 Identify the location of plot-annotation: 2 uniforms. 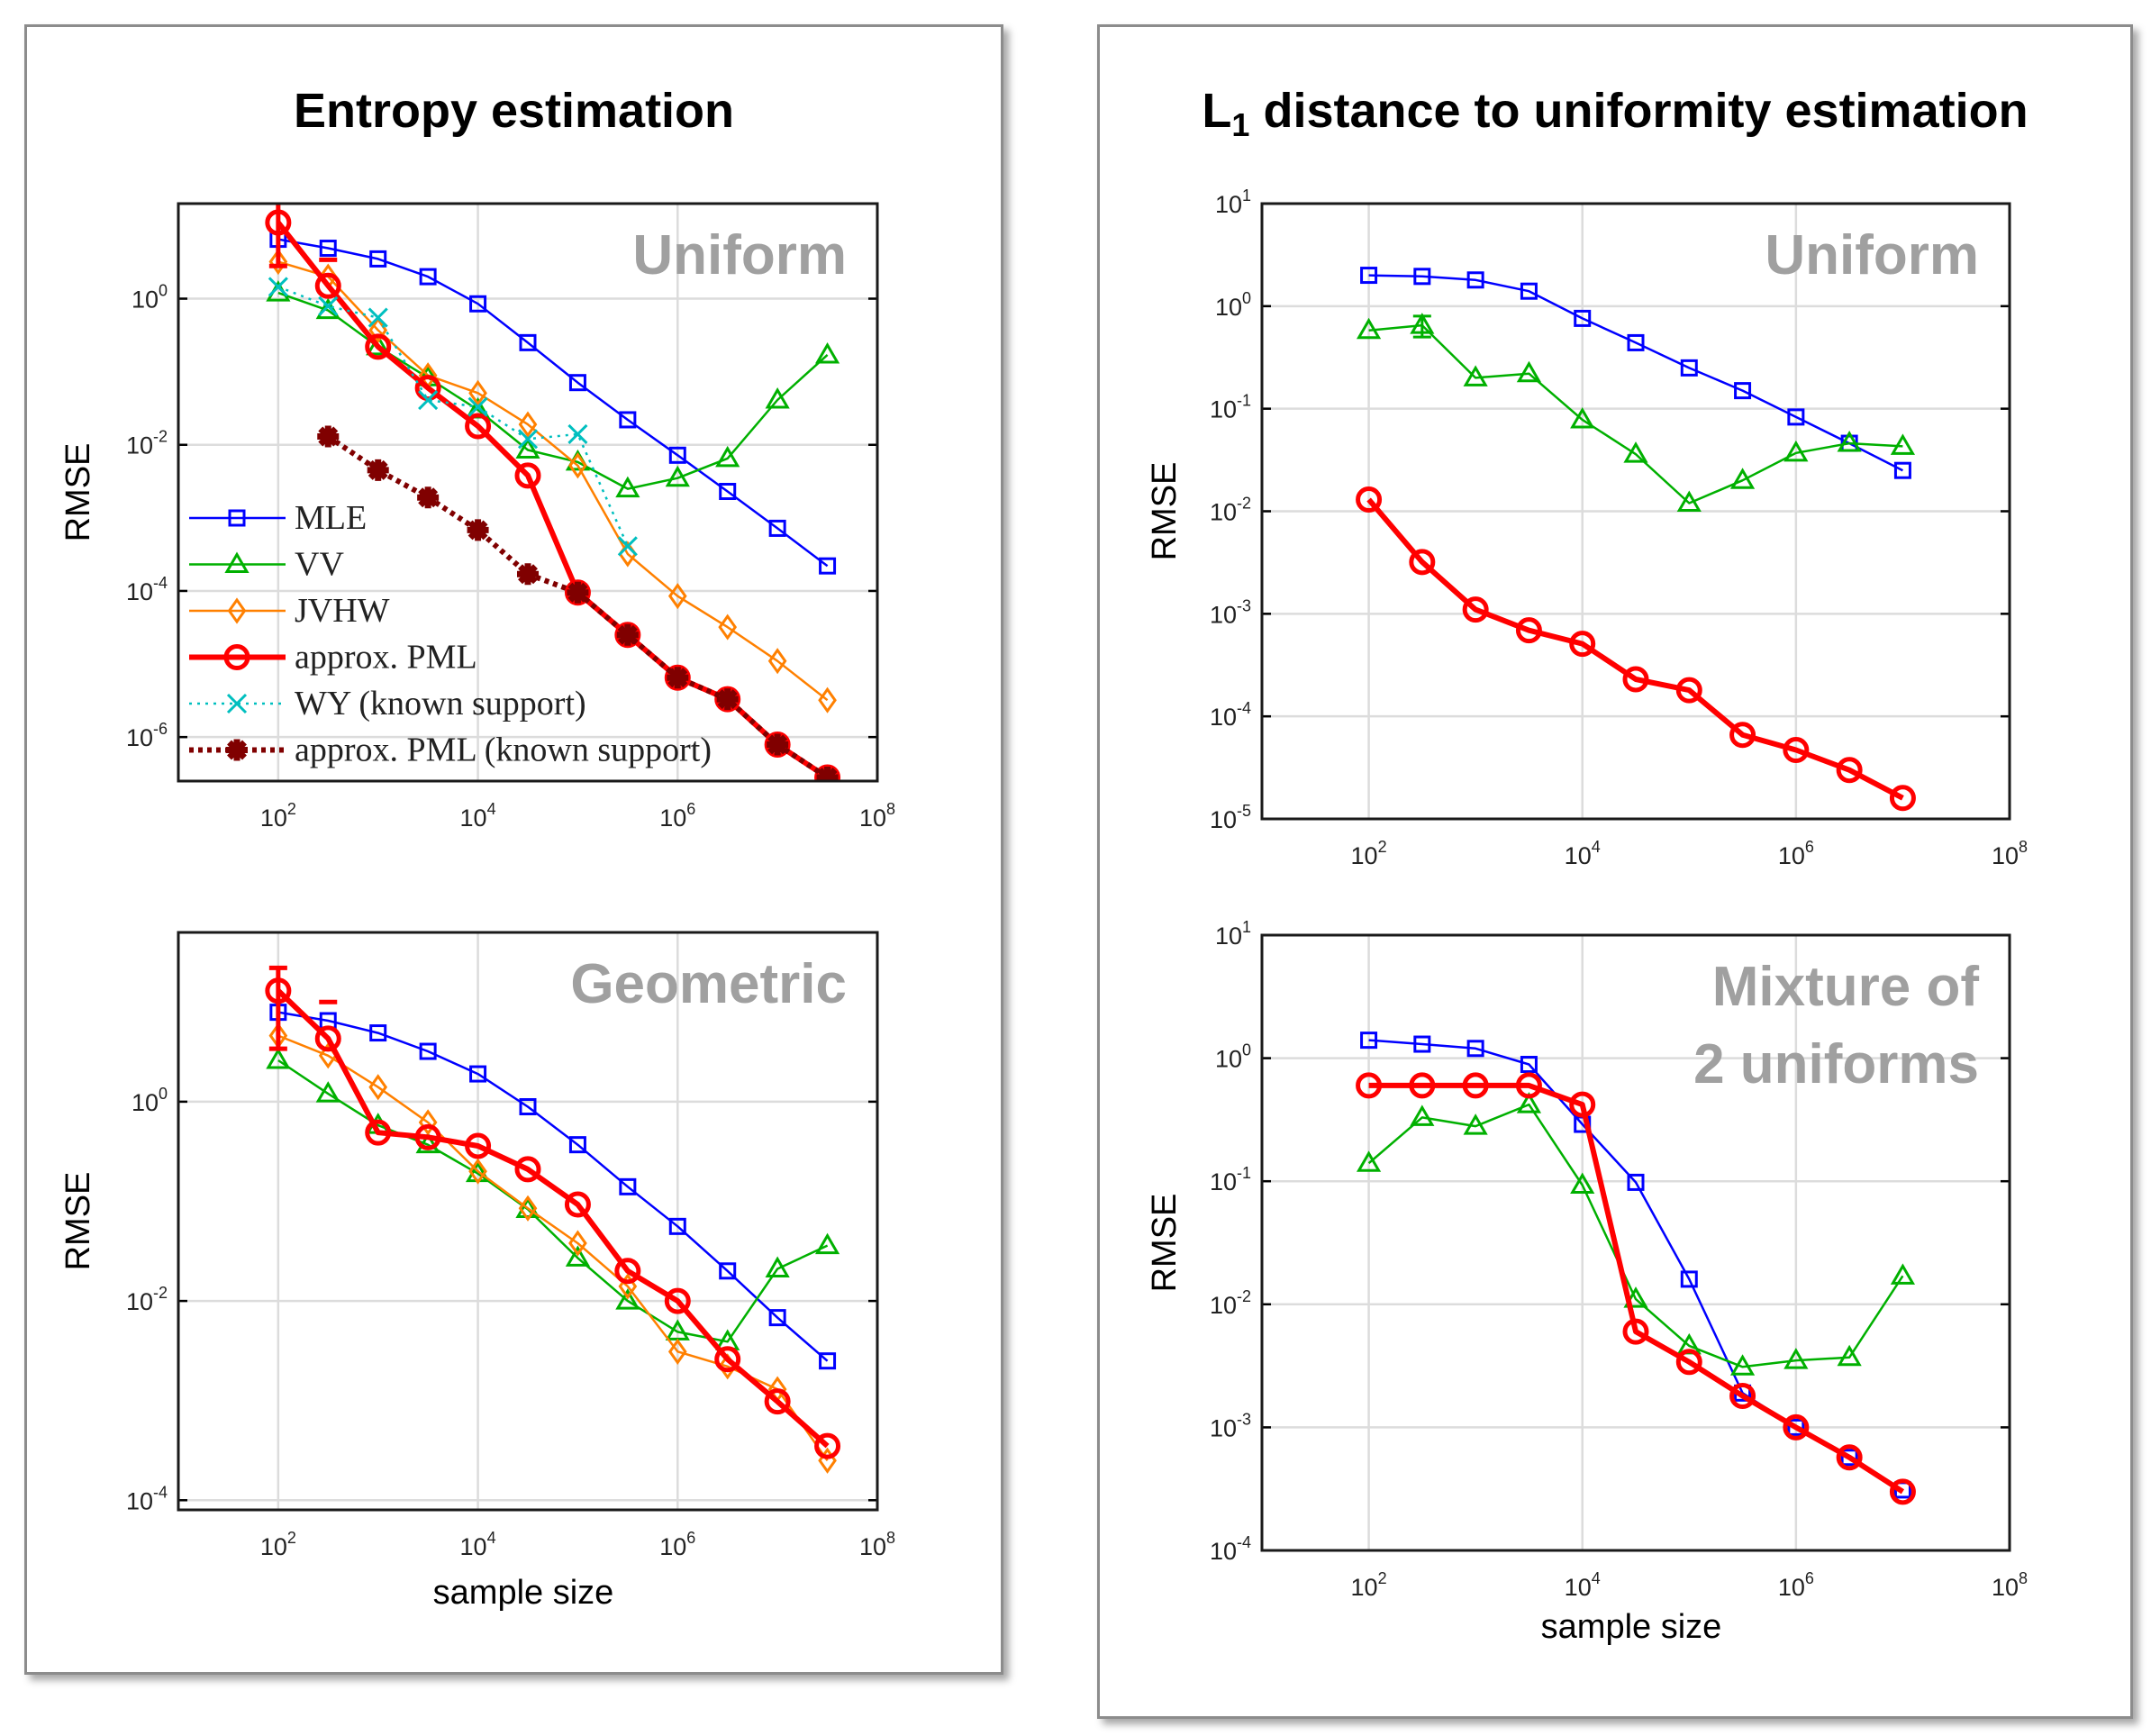
(1836, 1064).